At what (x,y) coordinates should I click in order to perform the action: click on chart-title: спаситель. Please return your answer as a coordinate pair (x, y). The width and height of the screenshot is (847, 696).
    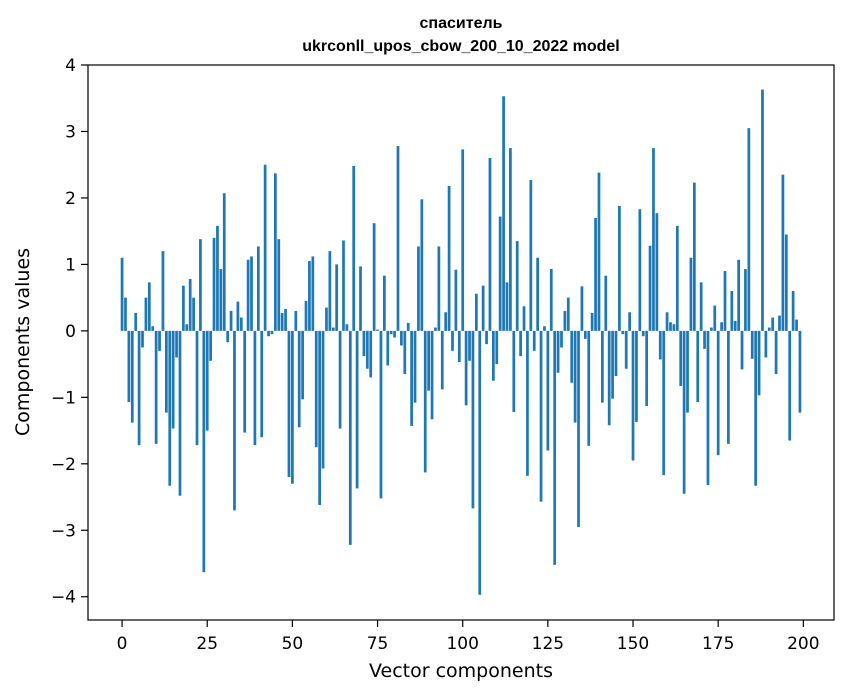
    Looking at the image, I should click on (461, 23).